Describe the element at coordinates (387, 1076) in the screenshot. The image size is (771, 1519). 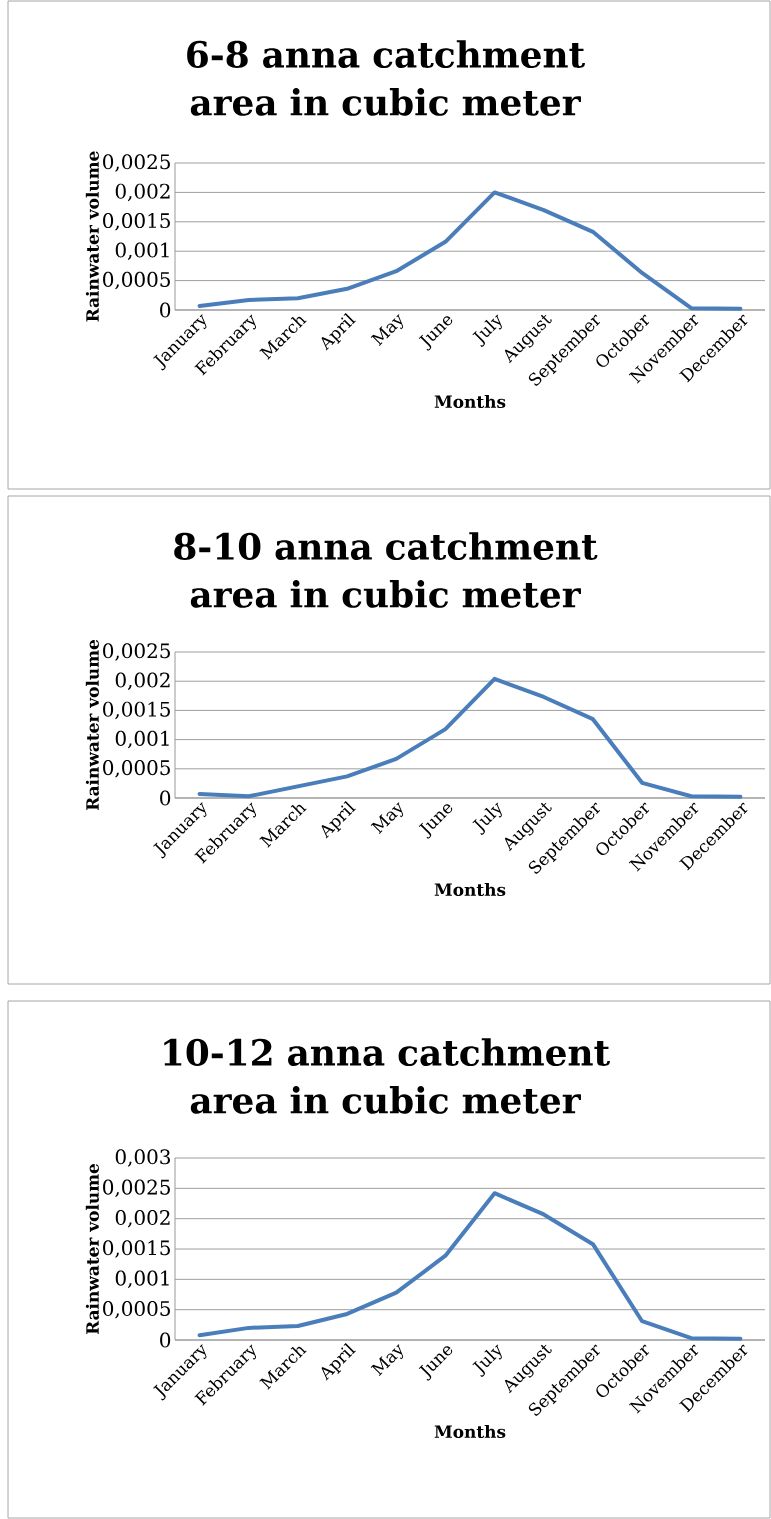
I see `chart-title: 10-12 anna catchment area in cubic meter` at that location.